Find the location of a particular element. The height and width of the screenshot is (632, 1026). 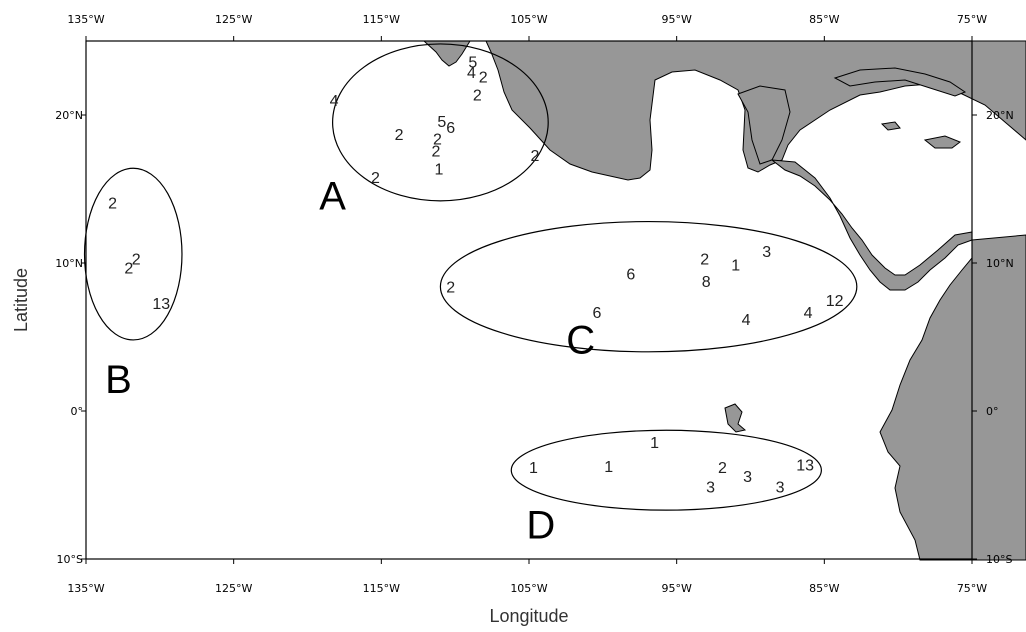

y-tick-label-left: 20°N is located at coordinates (69, 115).